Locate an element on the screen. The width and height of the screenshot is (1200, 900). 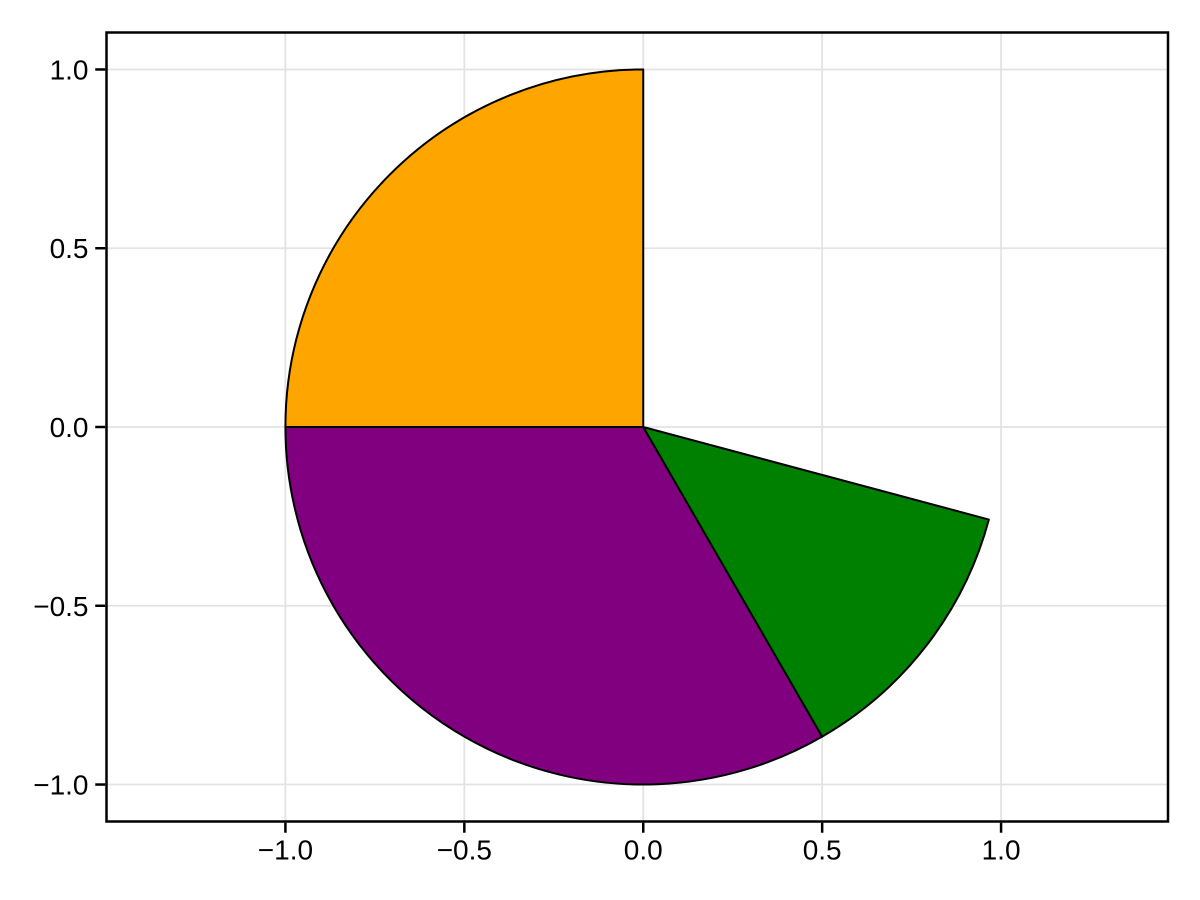
pie-orange-wedge is located at coordinates (464, 248).